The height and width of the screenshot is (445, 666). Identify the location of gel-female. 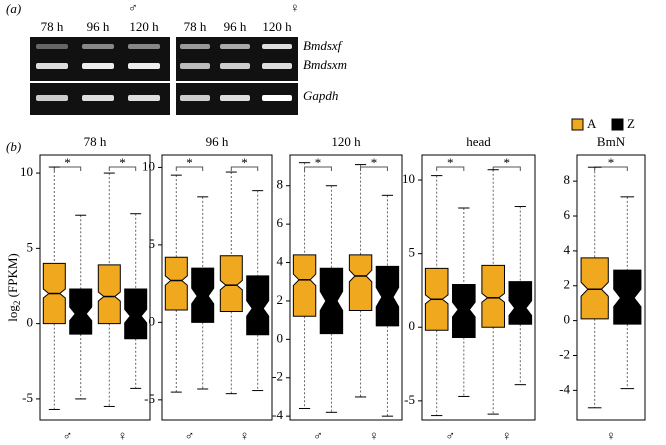
(237, 76).